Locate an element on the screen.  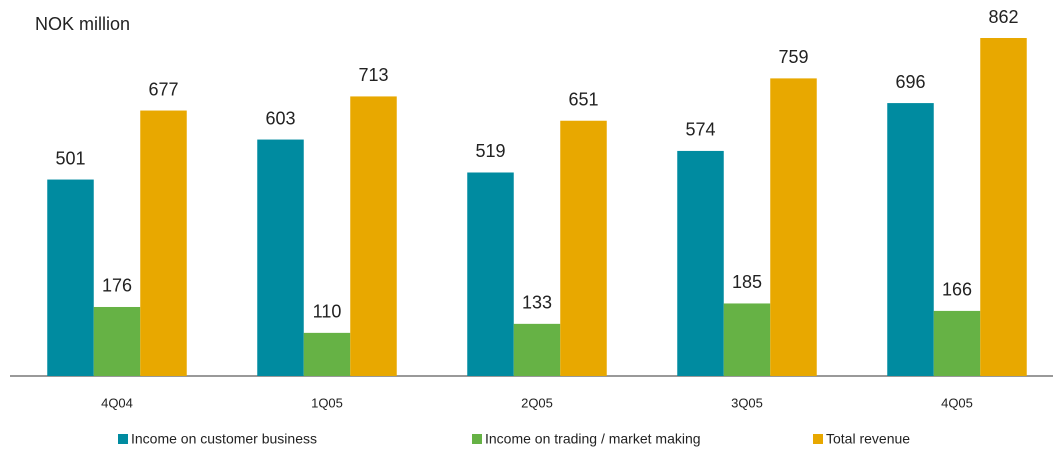
value-label: 166 is located at coordinates (957, 290).